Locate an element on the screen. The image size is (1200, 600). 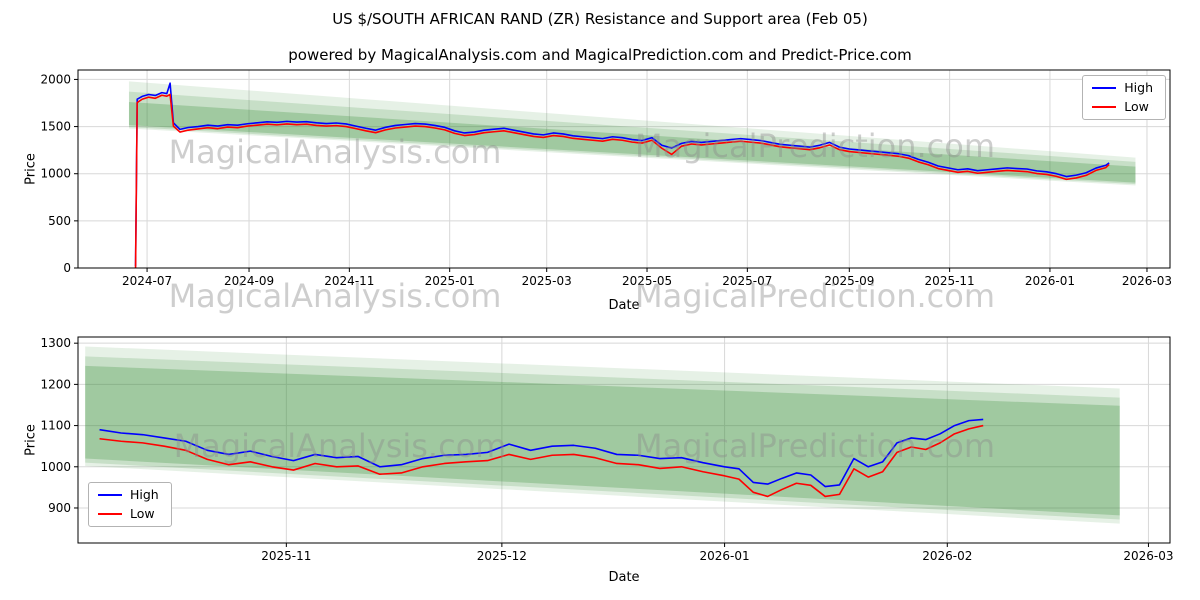
y-tick-label: 1100 is located at coordinates (55, 426).